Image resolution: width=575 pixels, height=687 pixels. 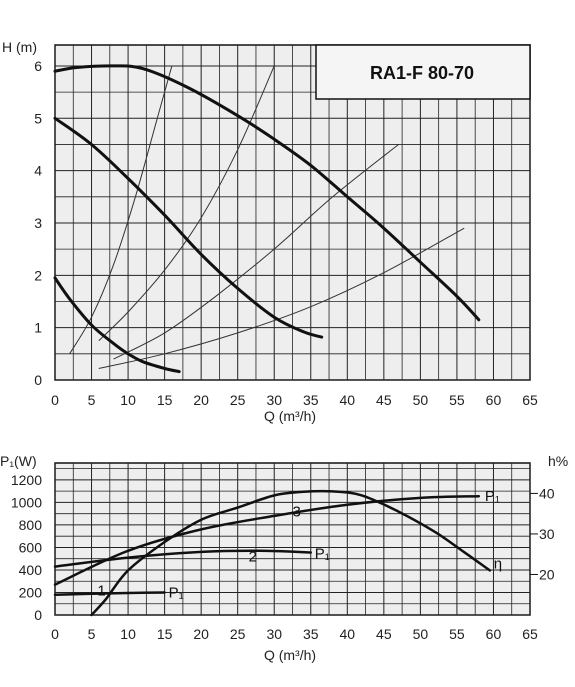 I want to click on y-tick-label: 400, so click(x=31, y=570).